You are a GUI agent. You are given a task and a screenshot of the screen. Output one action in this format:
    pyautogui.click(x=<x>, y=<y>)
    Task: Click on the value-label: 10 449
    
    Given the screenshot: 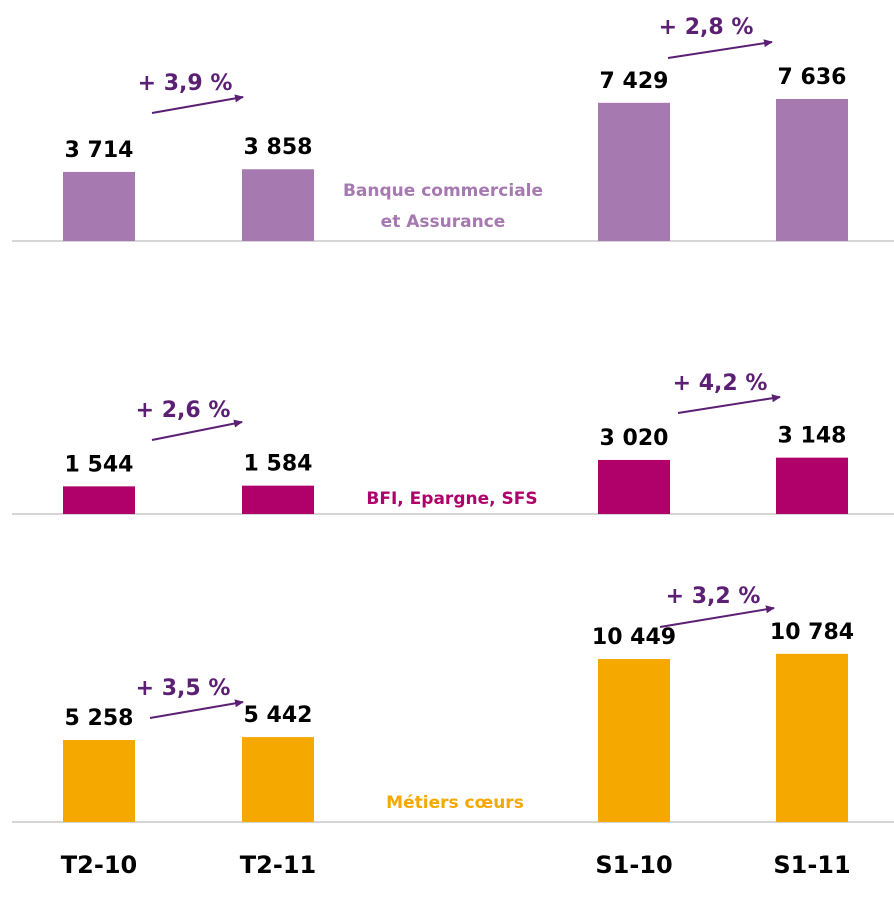 What is the action you would take?
    pyautogui.click(x=634, y=637)
    